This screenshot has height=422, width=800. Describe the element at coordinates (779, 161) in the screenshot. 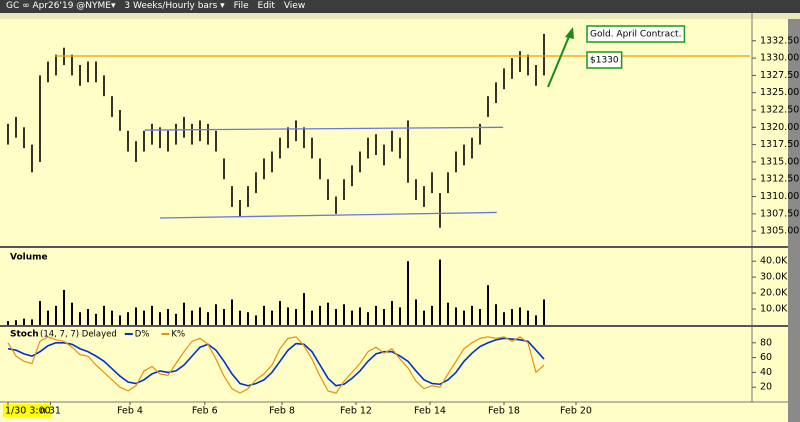

I see `y-tick-label: 1315.00` at that location.